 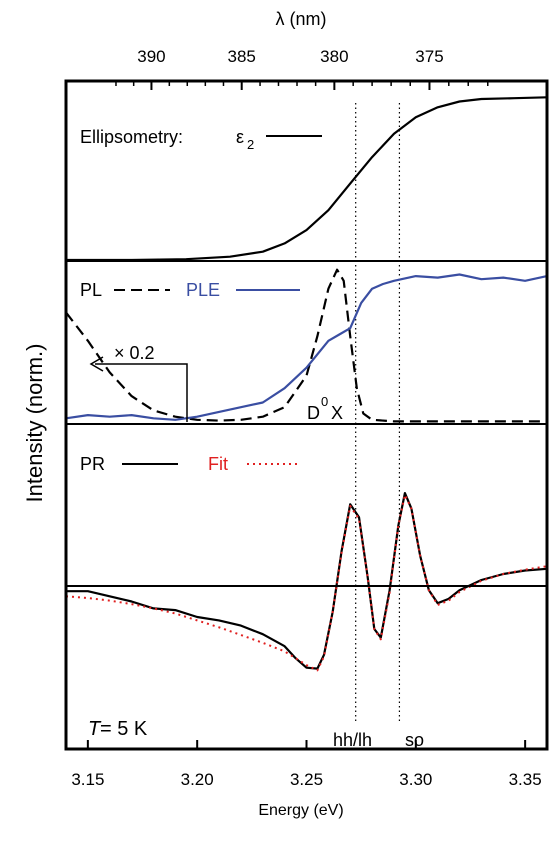 What do you see at coordinates (313, 413) in the screenshot?
I see `d0x-annotation-base: D` at bounding box center [313, 413].